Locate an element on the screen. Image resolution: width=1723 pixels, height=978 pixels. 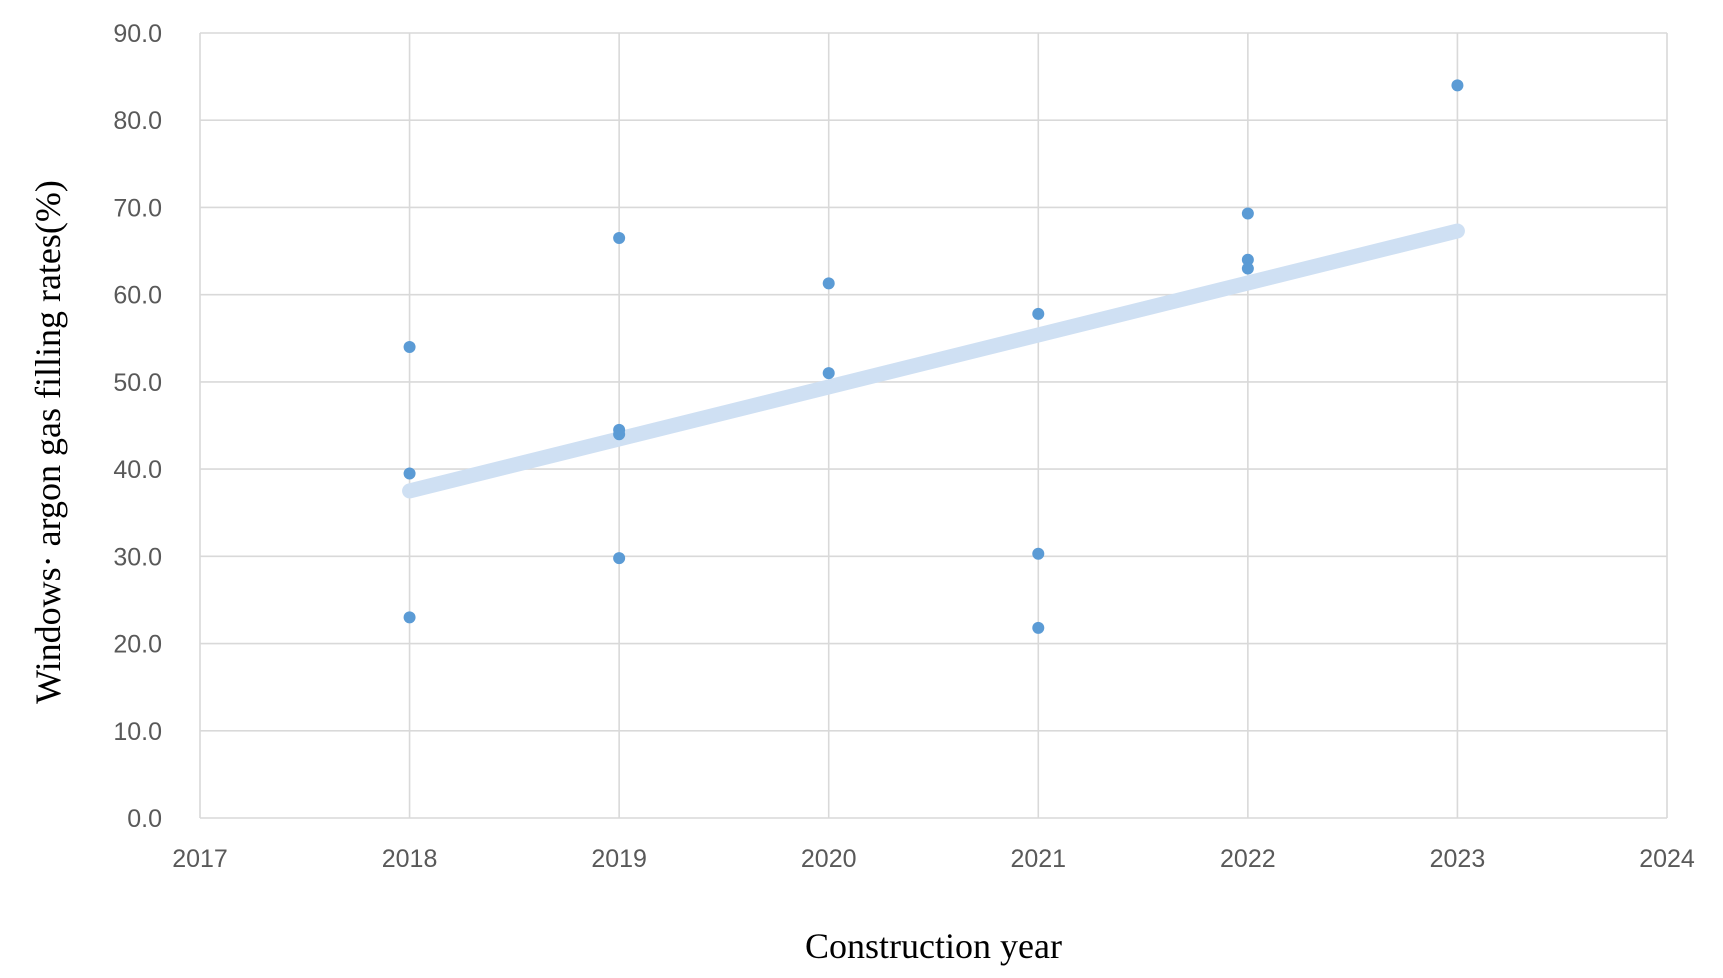
y-tick-label-2: 20.0 is located at coordinates (137, 645).